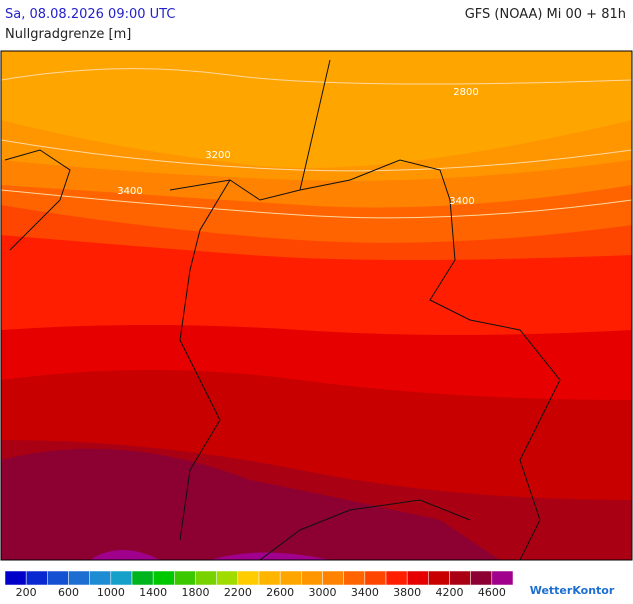  Describe the element at coordinates (68, 592) in the screenshot. I see `legend-tick-label: 600` at that location.